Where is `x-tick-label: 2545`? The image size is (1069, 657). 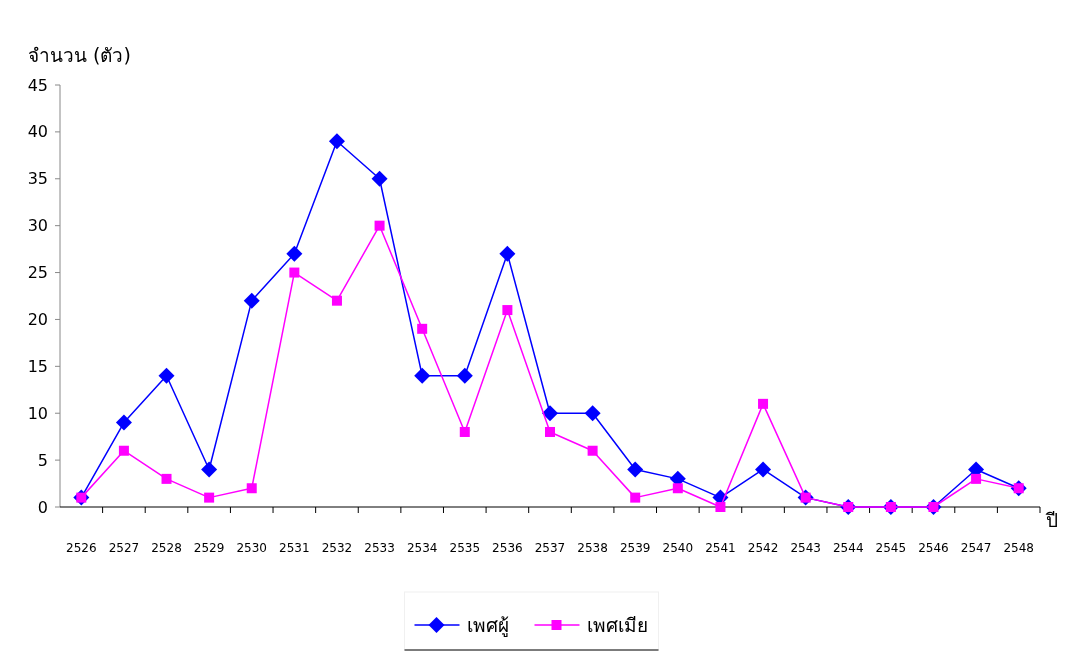
x-tick-label: 2545 is located at coordinates (891, 548).